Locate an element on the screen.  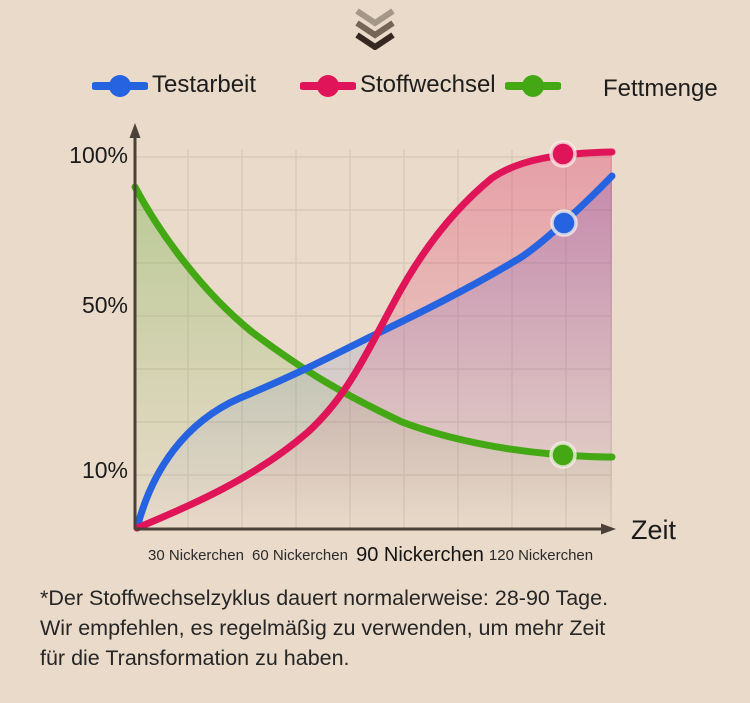
x-tick-60: 60 Nickerchen is located at coordinates (300, 555).